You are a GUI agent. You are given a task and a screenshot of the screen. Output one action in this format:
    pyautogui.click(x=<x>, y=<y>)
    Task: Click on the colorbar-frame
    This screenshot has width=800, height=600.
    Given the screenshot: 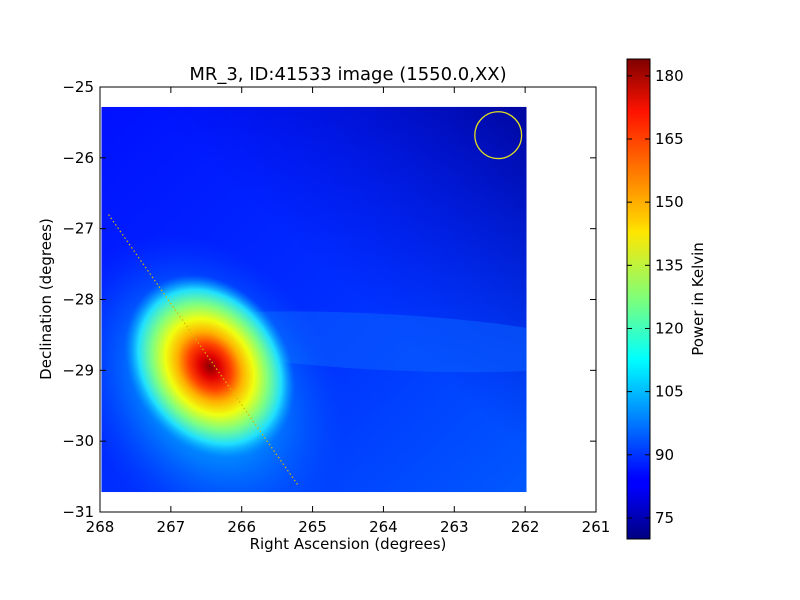 What is the action you would take?
    pyautogui.click(x=638, y=299)
    